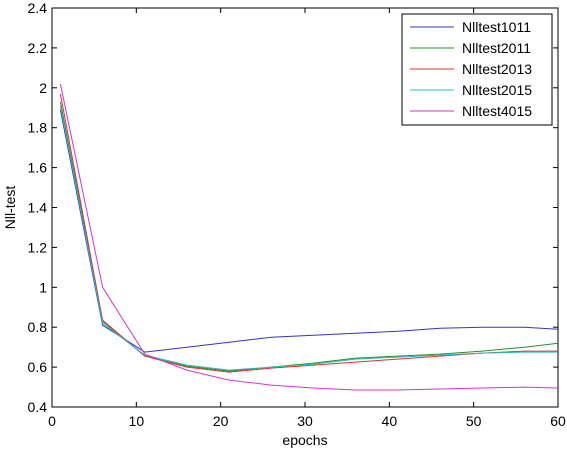 Image resolution: width=567 pixels, height=449 pixels. What do you see at coordinates (496, 48) in the screenshot?
I see `legend-label: Nlltest2011` at bounding box center [496, 48].